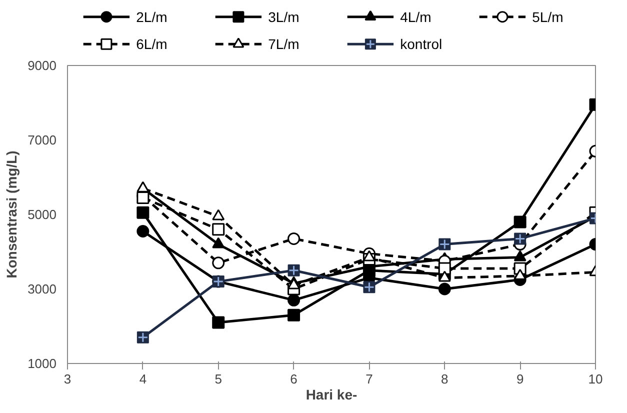  What do you see at coordinates (520, 379) in the screenshot?
I see `x-tick-label: 9` at bounding box center [520, 379].